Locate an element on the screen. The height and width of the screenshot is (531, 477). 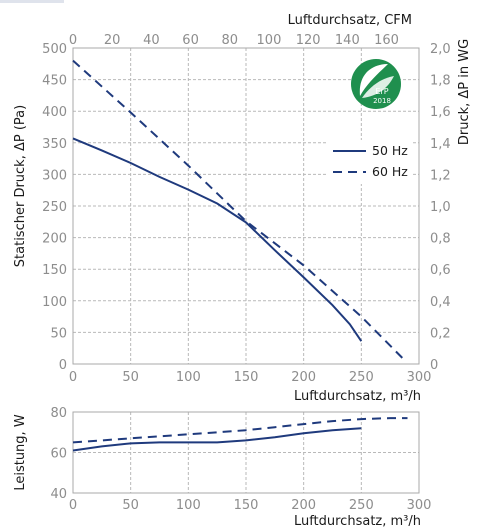
right-y-axis-label: Druck, ΔP in WG is located at coordinates (464, 92).